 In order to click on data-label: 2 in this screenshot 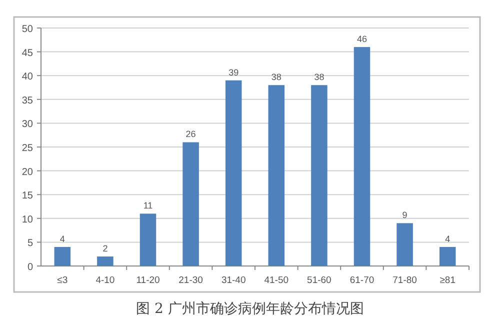, I will do `click(105, 248)`.